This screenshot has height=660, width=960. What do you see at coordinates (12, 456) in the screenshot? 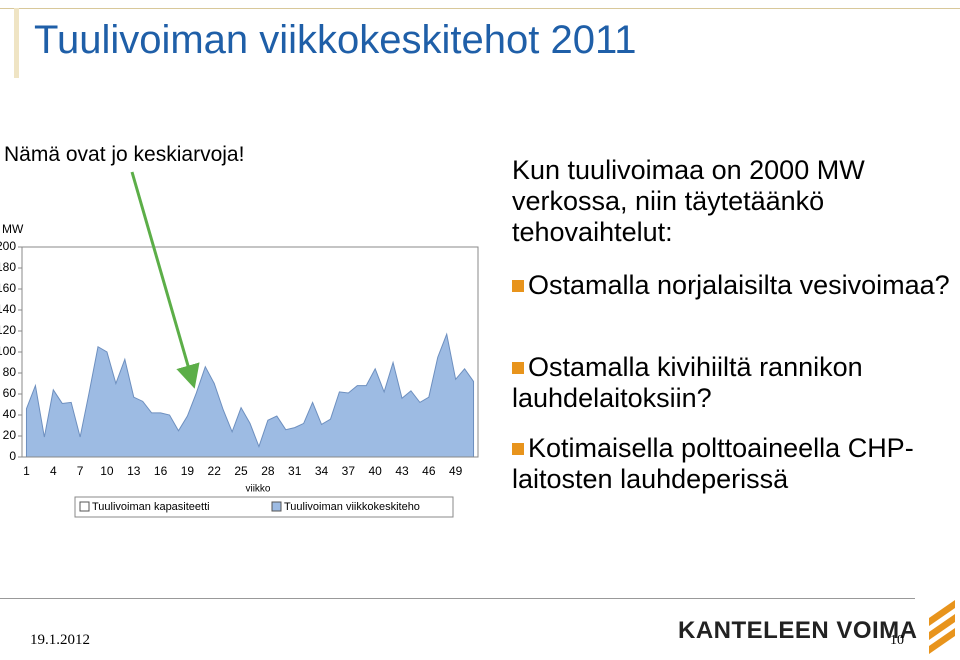
I see `y-tick-label: 0` at bounding box center [12, 456].